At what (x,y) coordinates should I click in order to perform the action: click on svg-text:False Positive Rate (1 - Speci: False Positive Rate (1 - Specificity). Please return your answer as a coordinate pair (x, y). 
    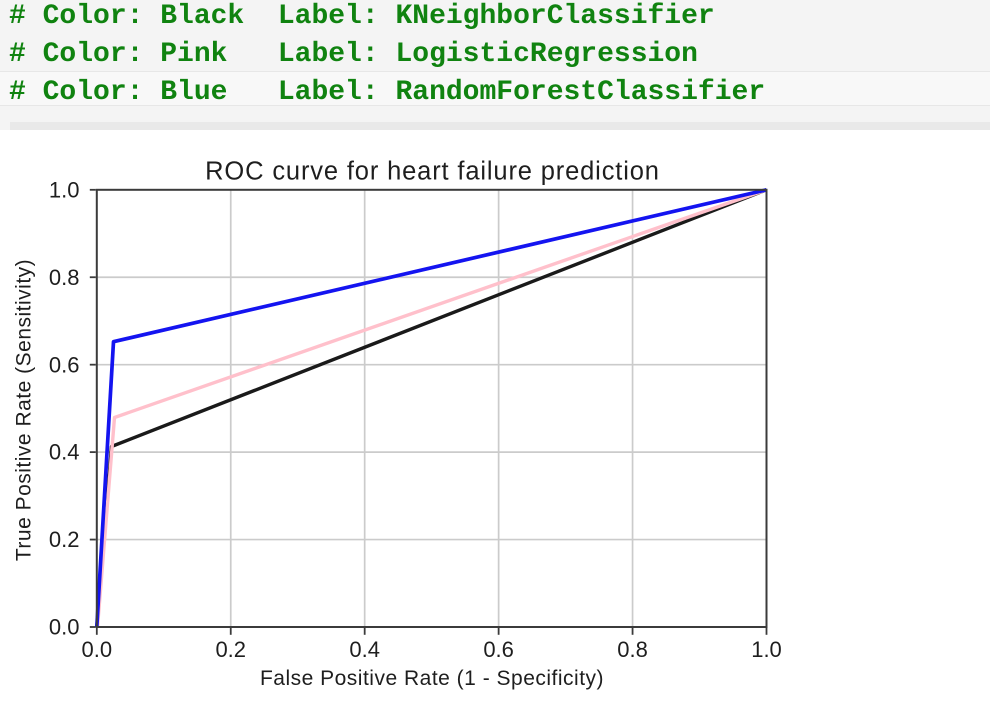
    Looking at the image, I should click on (432, 678).